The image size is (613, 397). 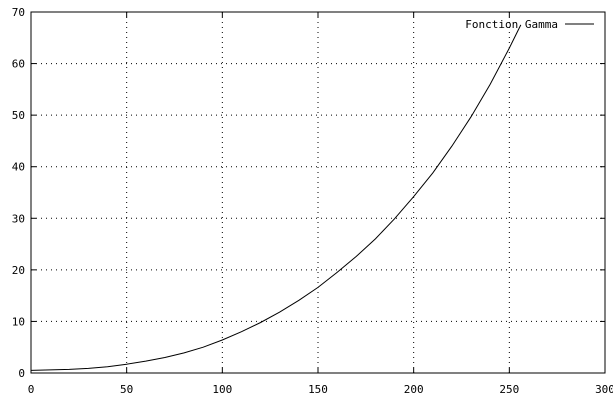 I want to click on x-tick-label: 200, so click(x=414, y=389).